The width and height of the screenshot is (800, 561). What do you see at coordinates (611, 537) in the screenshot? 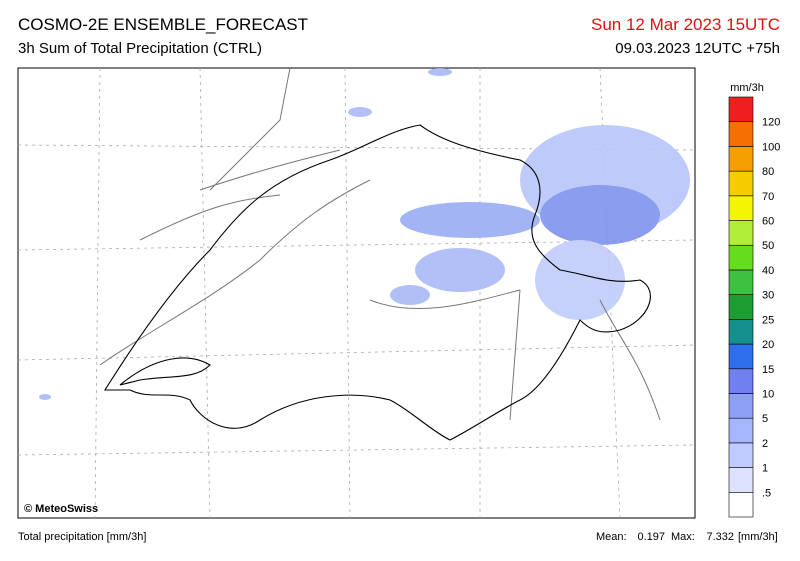
I see `mean-label: Mean:` at bounding box center [611, 537].